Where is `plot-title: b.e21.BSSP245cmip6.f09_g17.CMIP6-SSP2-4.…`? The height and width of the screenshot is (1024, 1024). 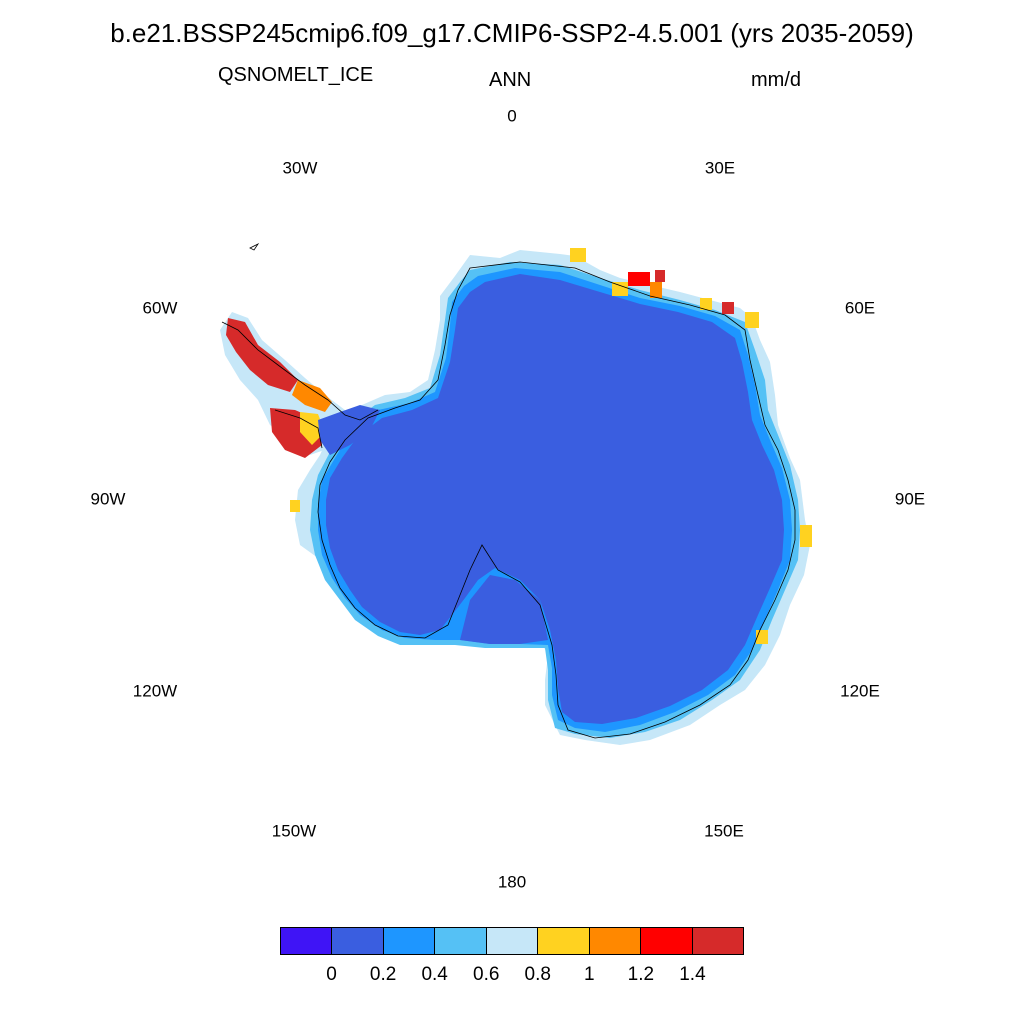 plot-title: b.e21.BSSP245cmip6.f09_g17.CMIP6-SSP2-4.… is located at coordinates (512, 33).